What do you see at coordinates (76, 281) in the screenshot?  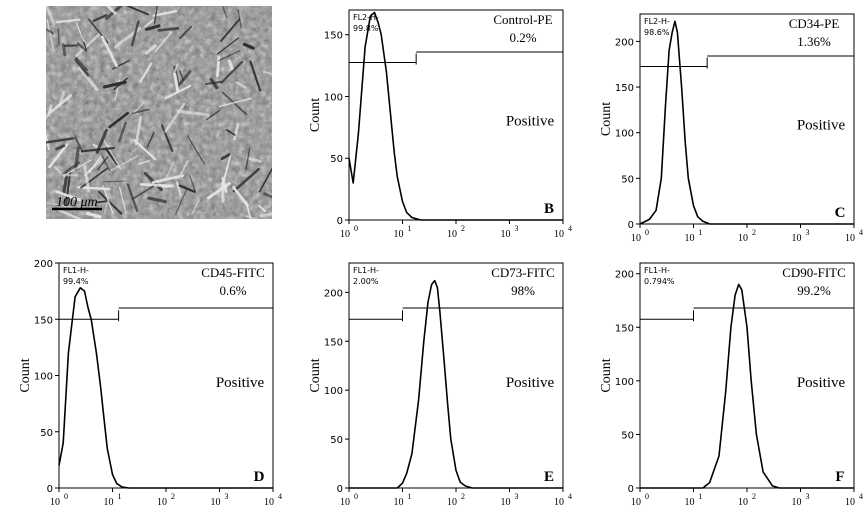 I see `negative-percent: 99.4%` at bounding box center [76, 281].